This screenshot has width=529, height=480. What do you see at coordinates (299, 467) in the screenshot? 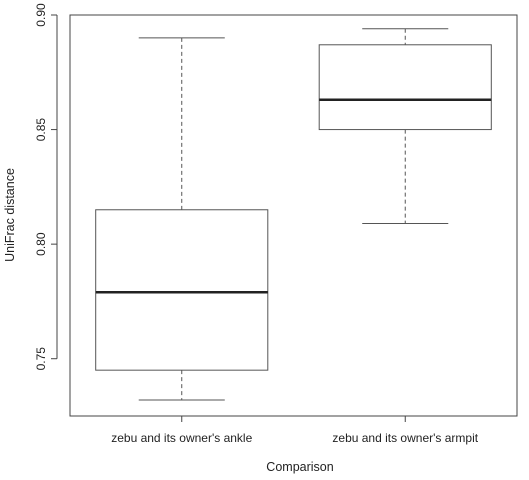
I see `x-axis-title: Comparison` at bounding box center [299, 467].